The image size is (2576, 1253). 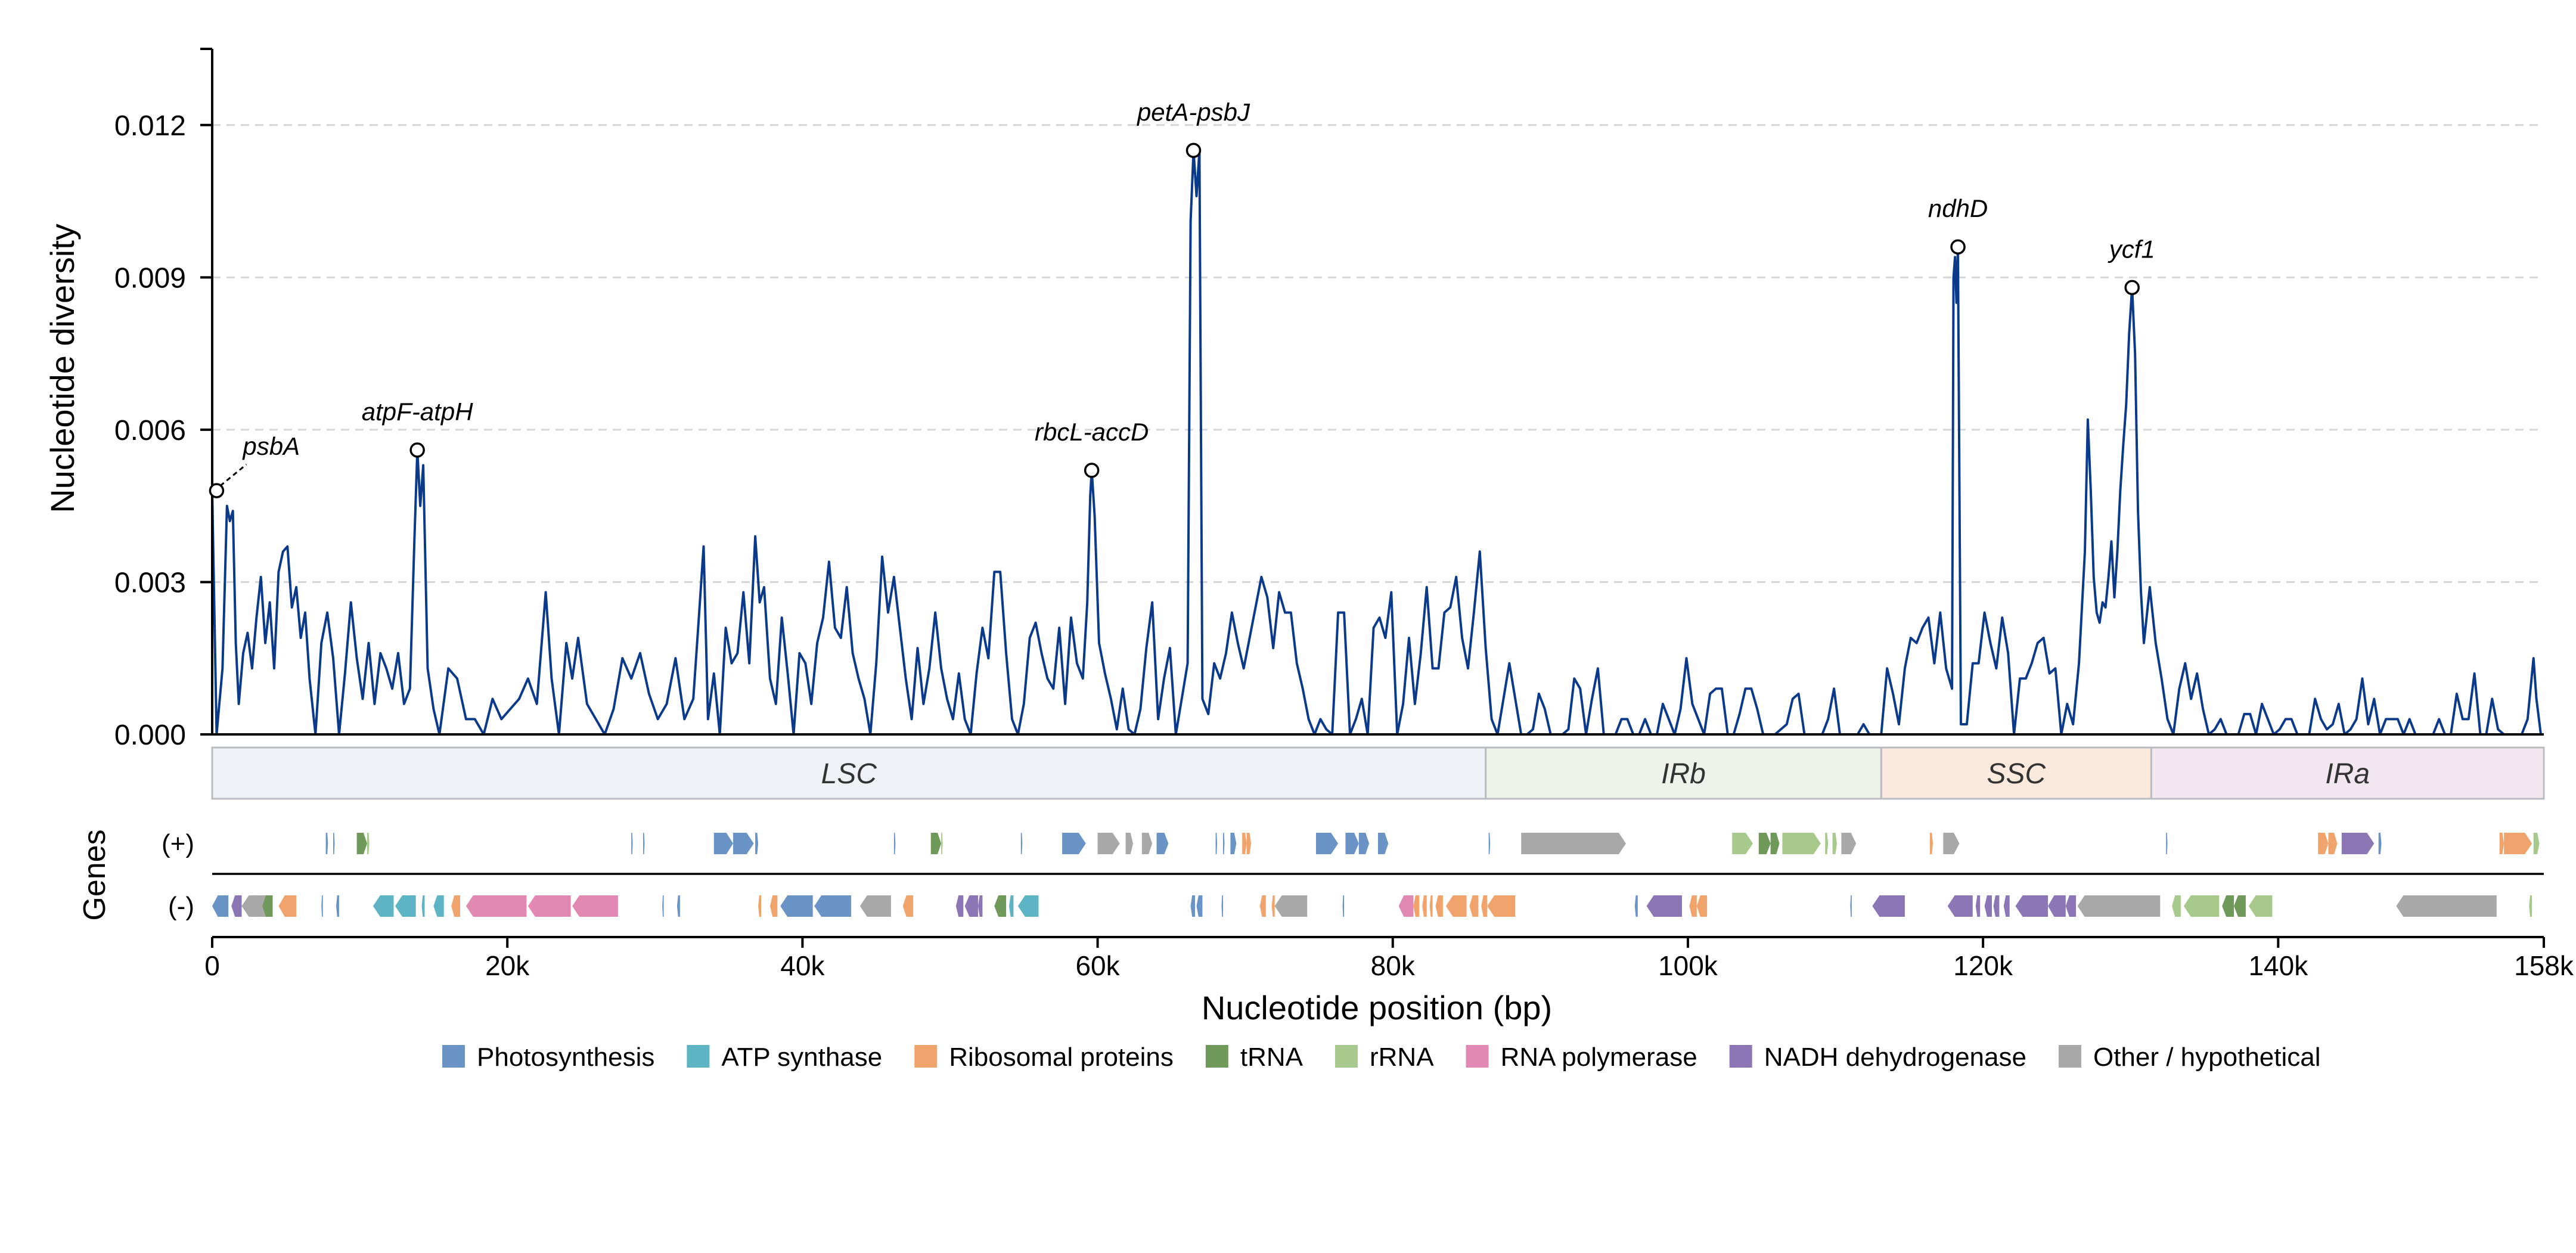 I want to click on genome-region-bar: LSC IRb SSC IRa, so click(x=1378, y=773).